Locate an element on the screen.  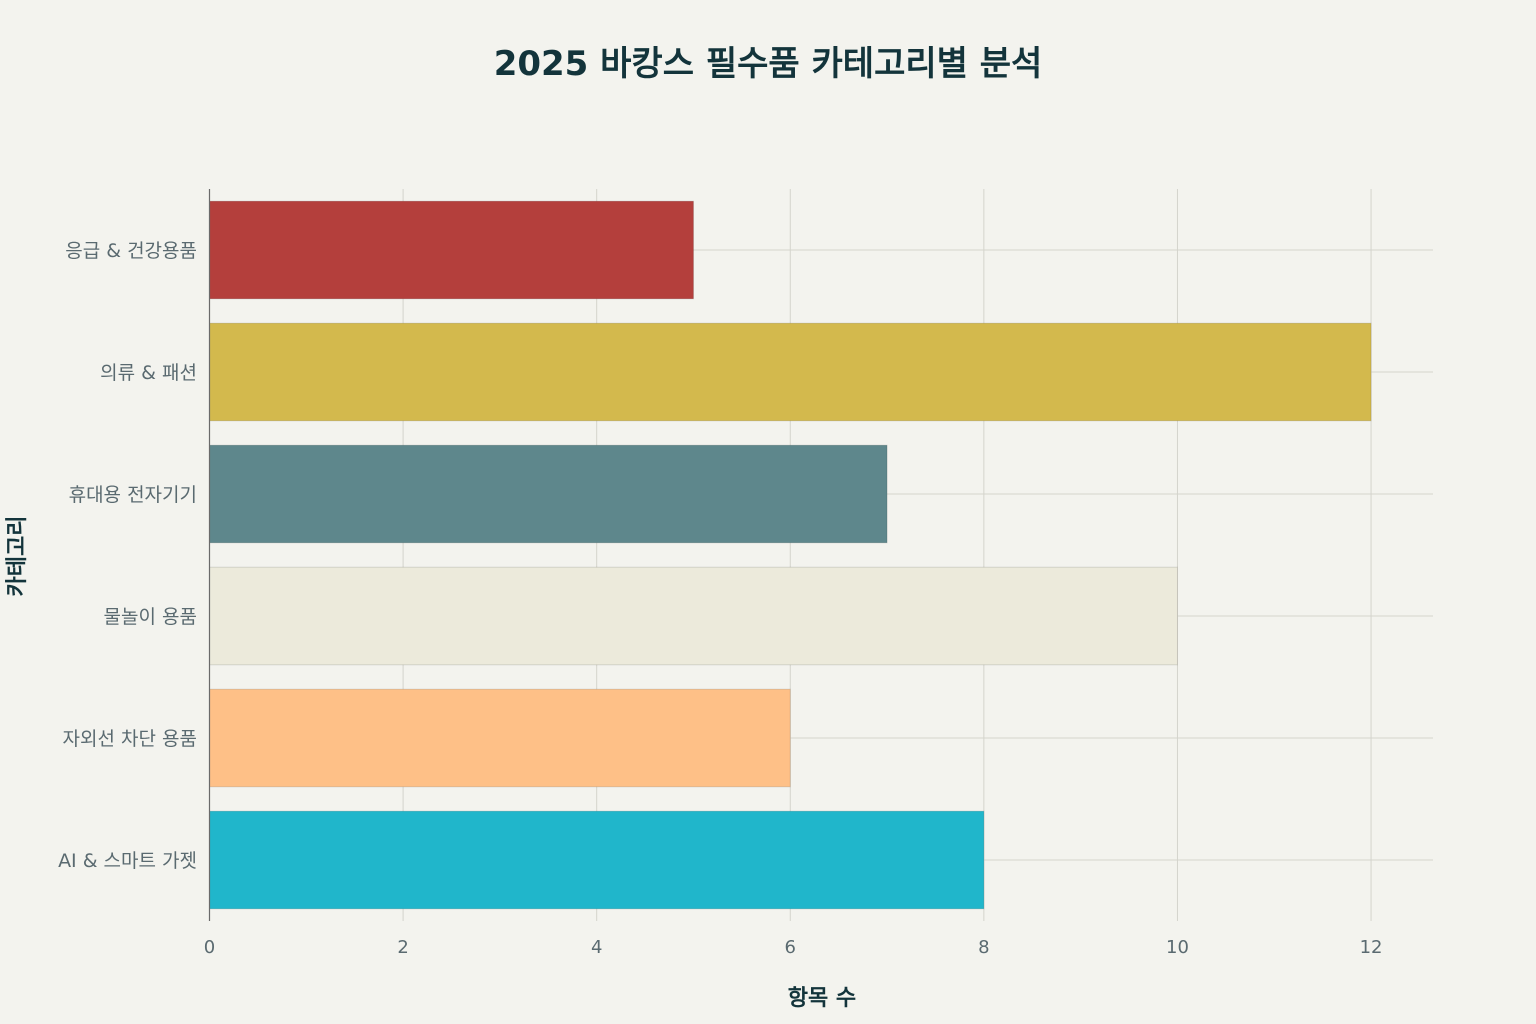
y-category-label: 의류 & 패션 is located at coordinates (148, 373).